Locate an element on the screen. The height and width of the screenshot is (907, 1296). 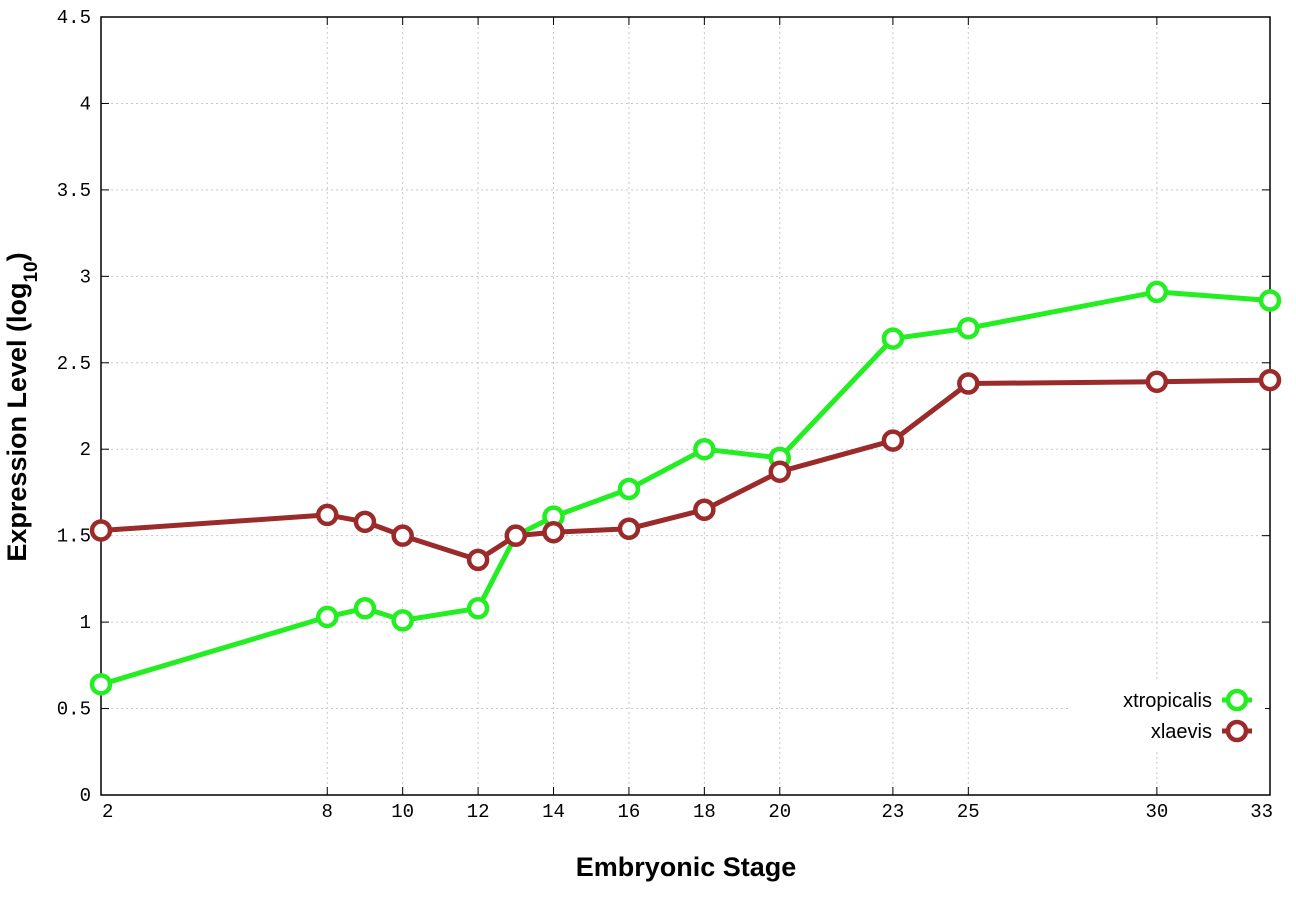
x-tick-label: 18 is located at coordinates (704, 812).